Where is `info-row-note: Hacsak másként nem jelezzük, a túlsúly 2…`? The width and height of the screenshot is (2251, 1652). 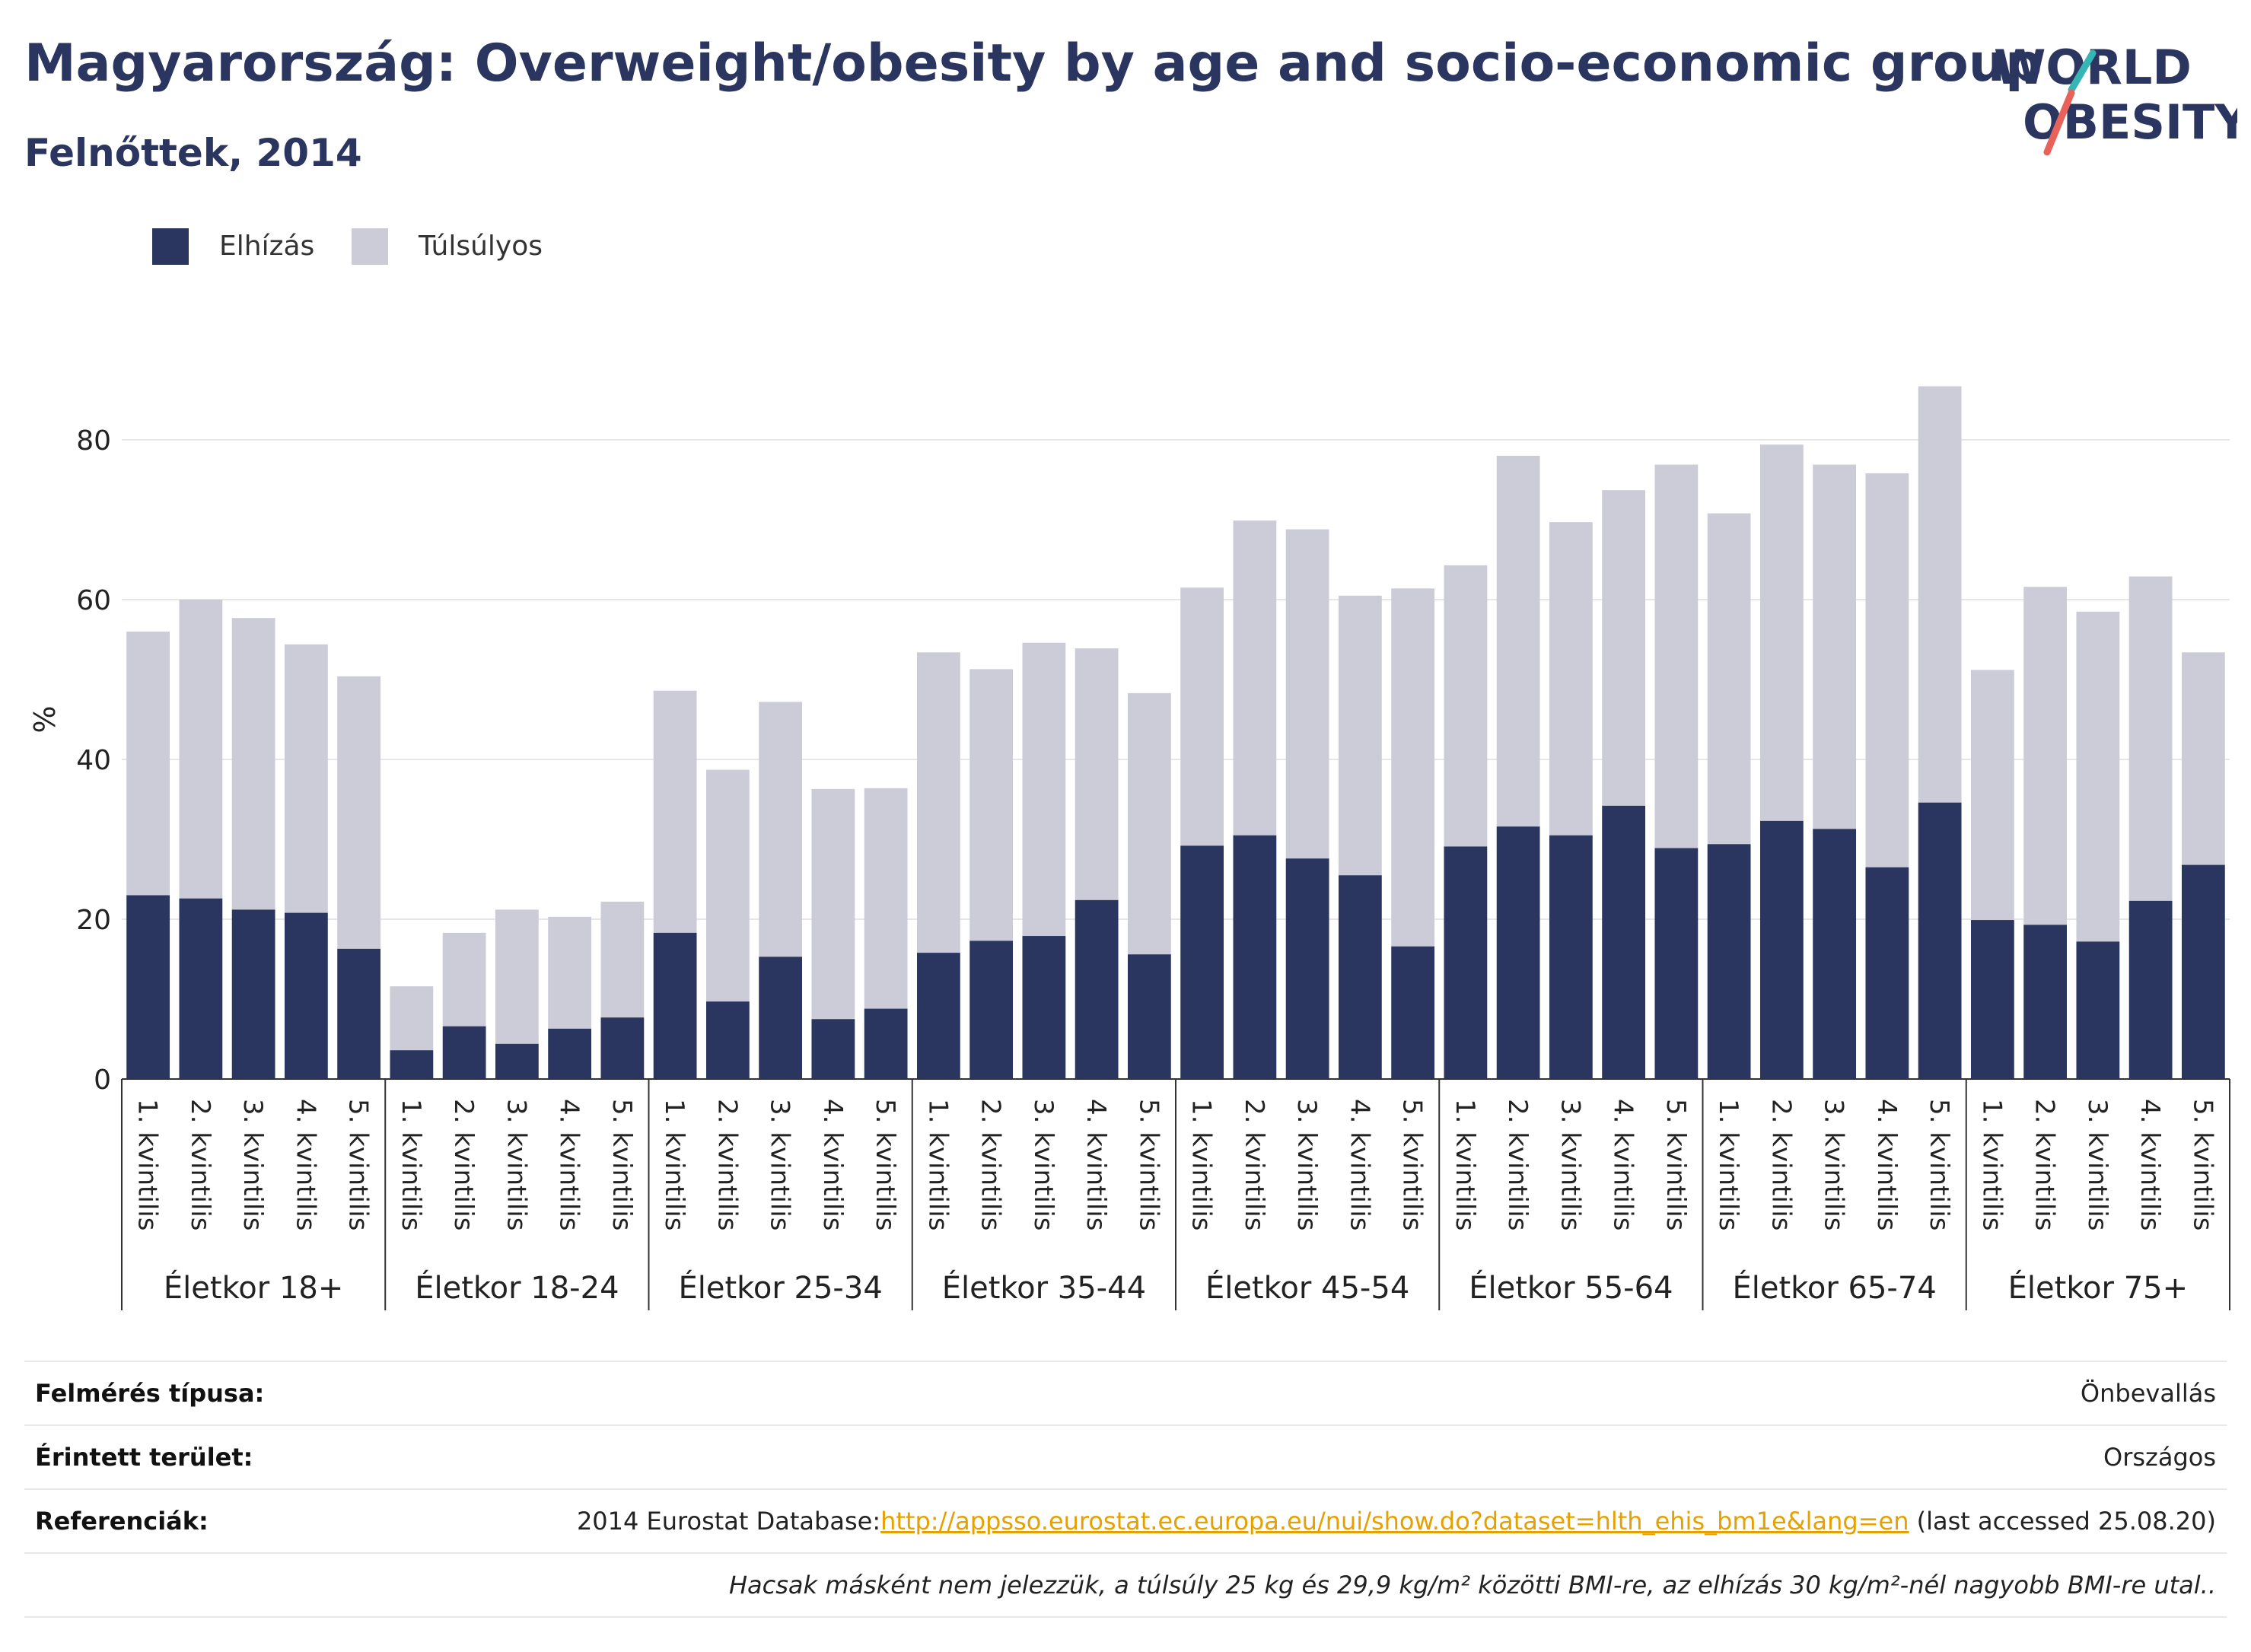 info-row-note: Hacsak másként nem jelezzük, a túlsúly 2… is located at coordinates (1125, 1585).